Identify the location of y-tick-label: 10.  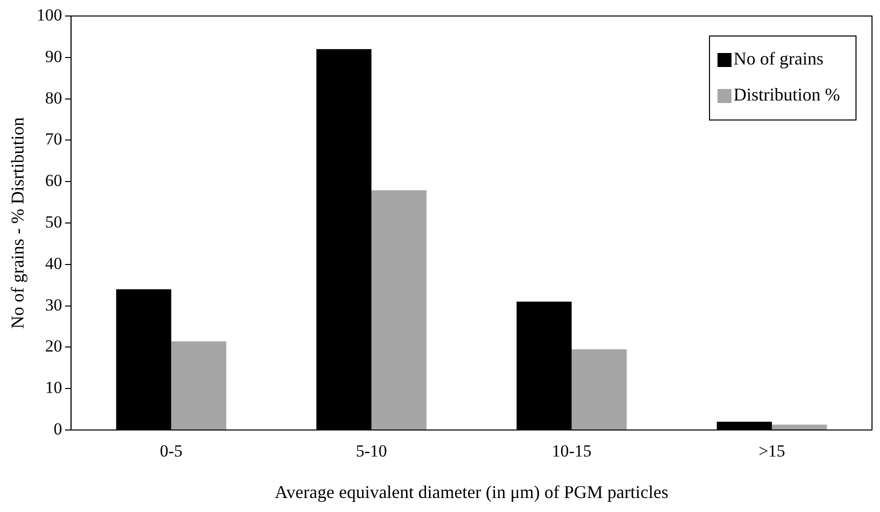
(53, 388).